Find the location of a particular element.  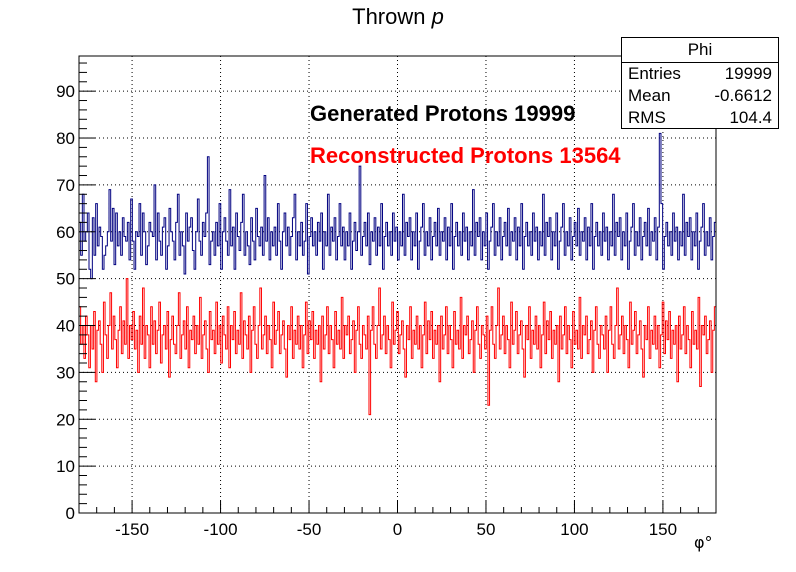

stats-box: Phi Entries 19999 Mean -0.6612 RMS 104.4 is located at coordinates (700, 83).